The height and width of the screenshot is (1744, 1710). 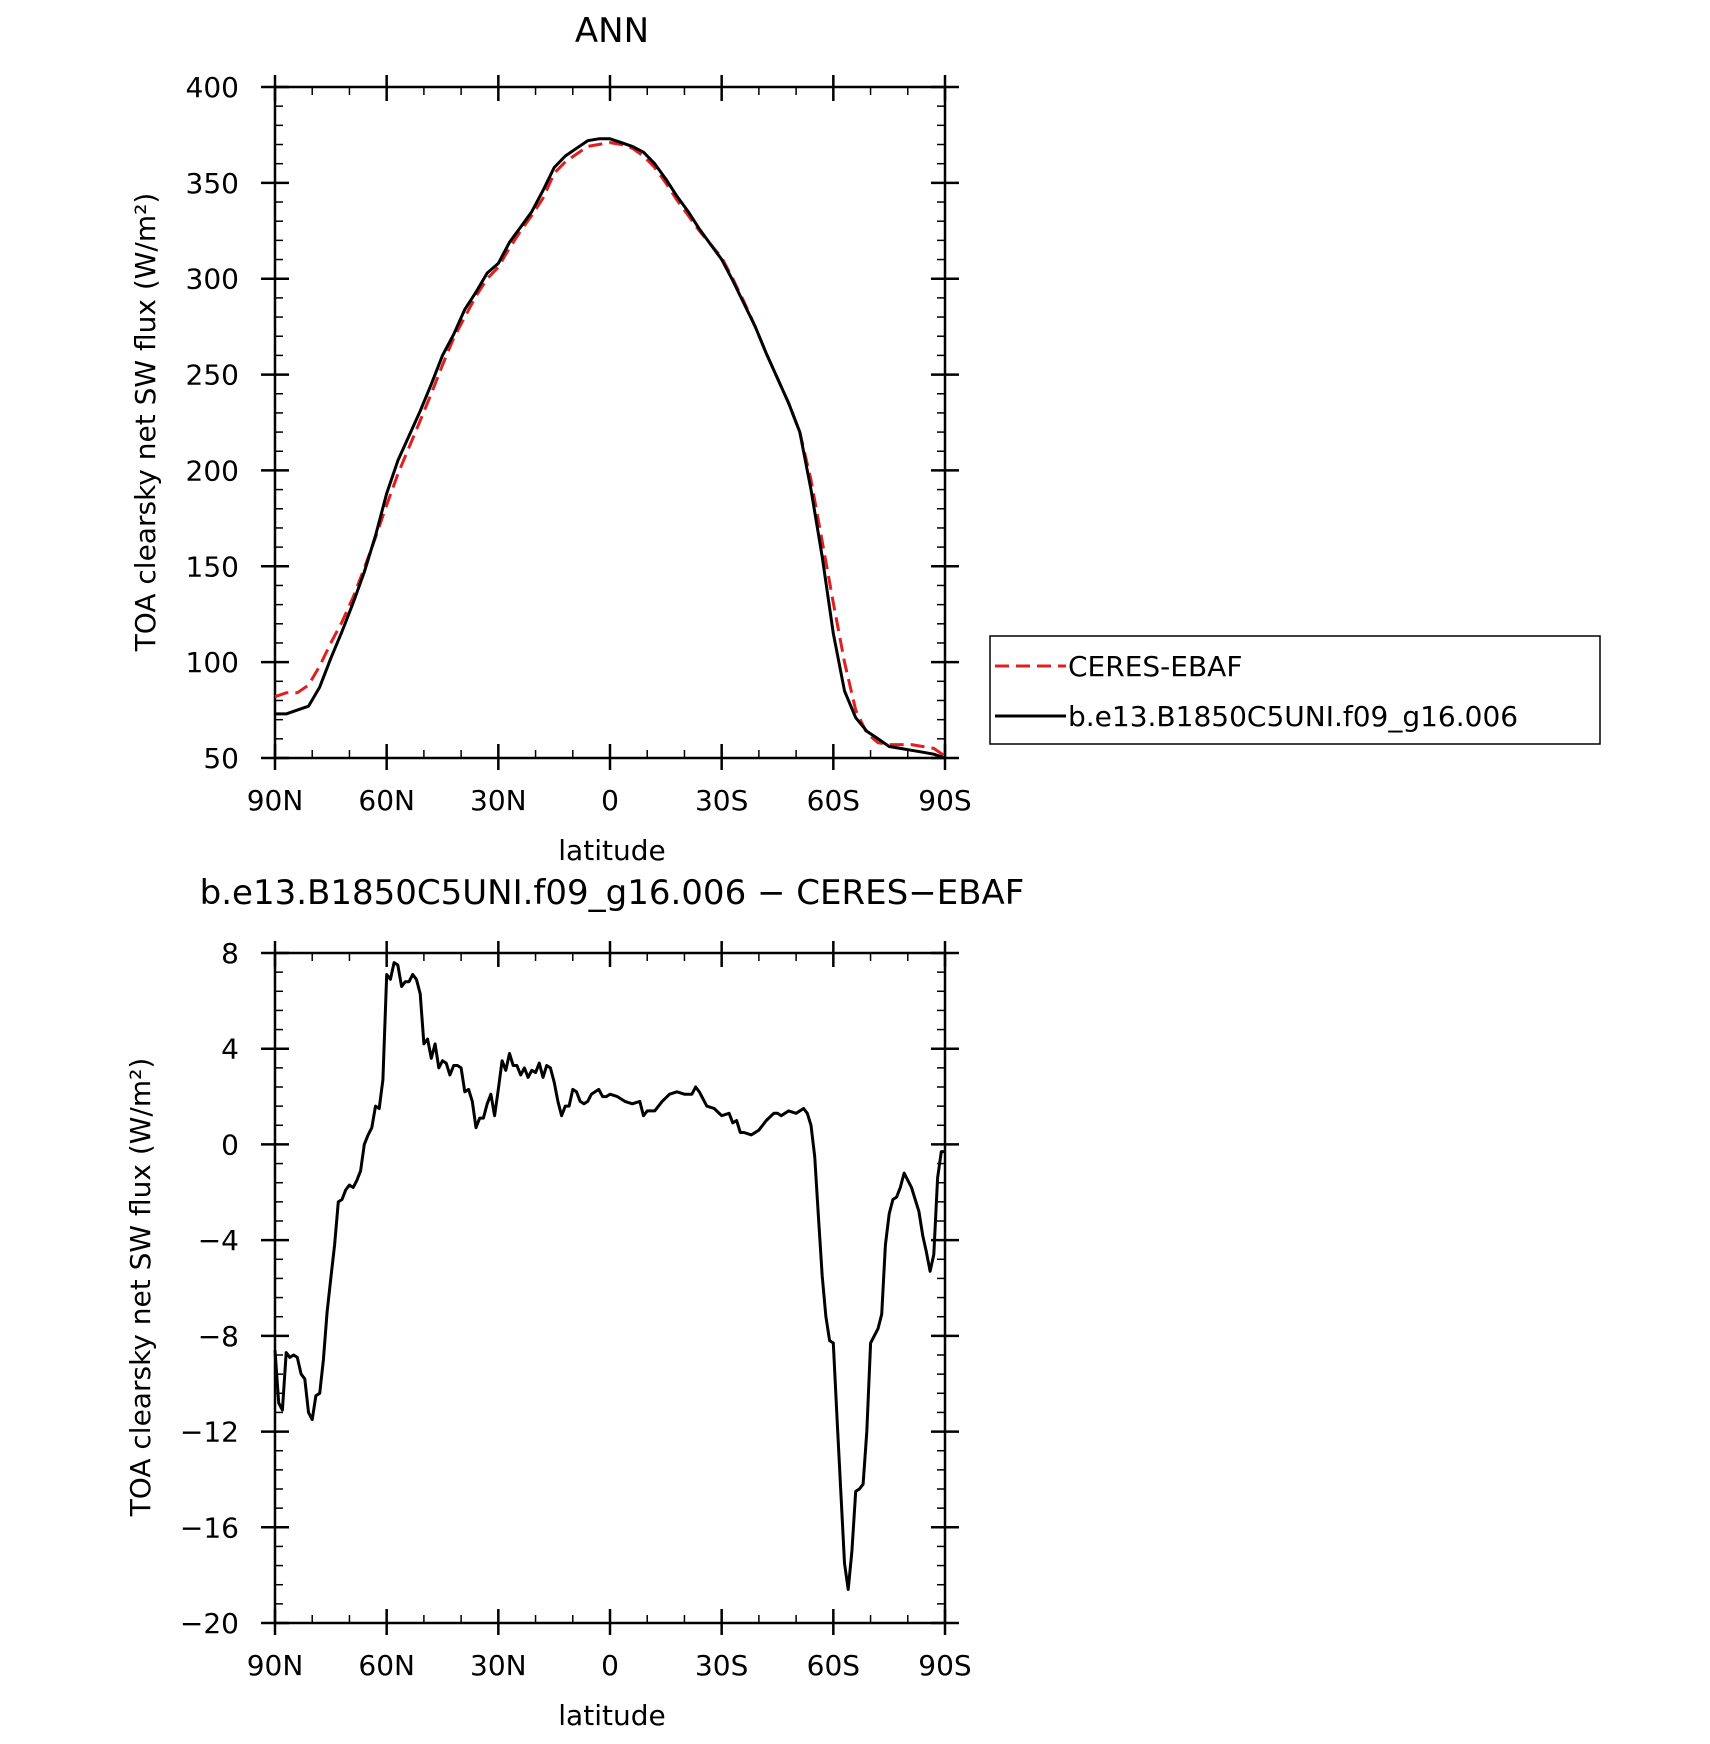 I want to click on y-tick-label: −16, so click(x=209, y=1527).